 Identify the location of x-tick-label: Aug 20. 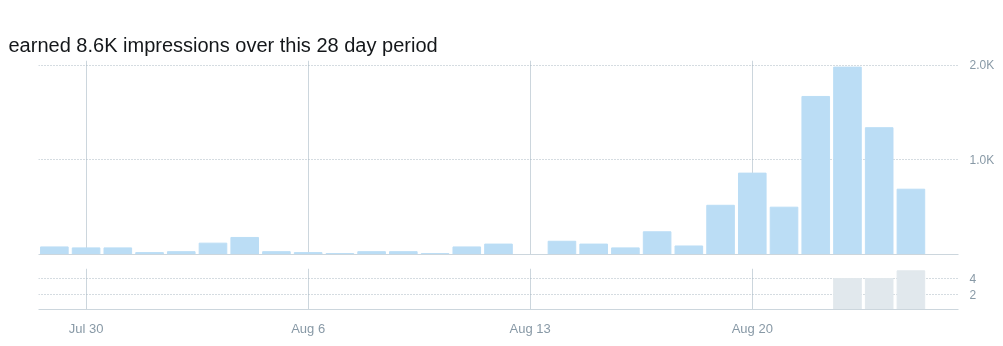
(752, 328).